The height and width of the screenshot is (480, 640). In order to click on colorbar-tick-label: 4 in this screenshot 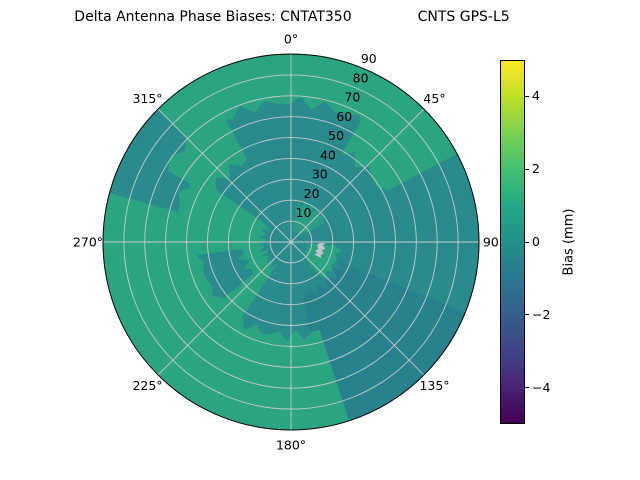, I will do `click(536, 96)`.